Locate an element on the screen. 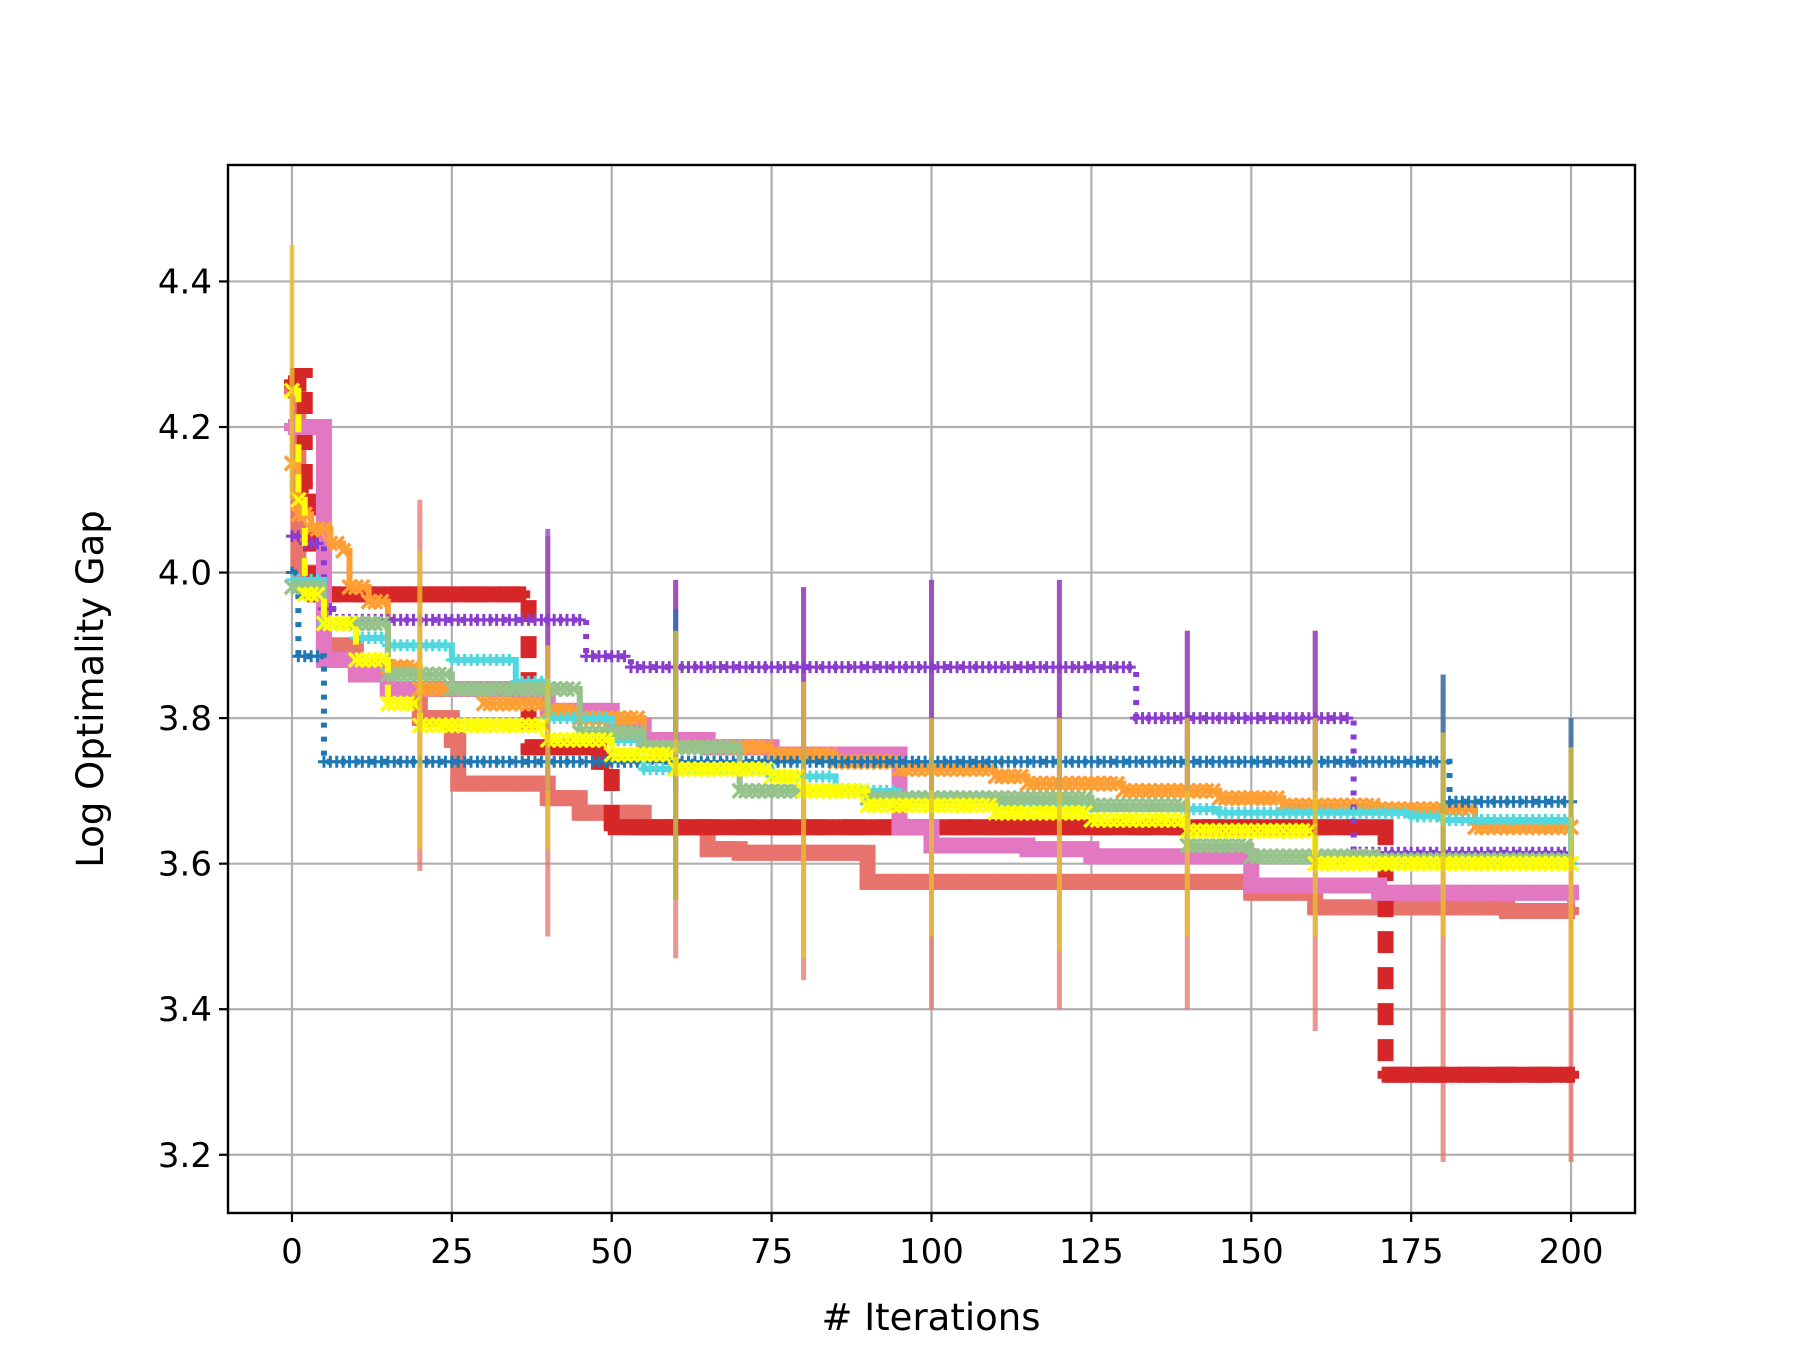 Image resolution: width=1800 pixels, height=1355 pixels. x-tick-label: 100 is located at coordinates (931, 1252).